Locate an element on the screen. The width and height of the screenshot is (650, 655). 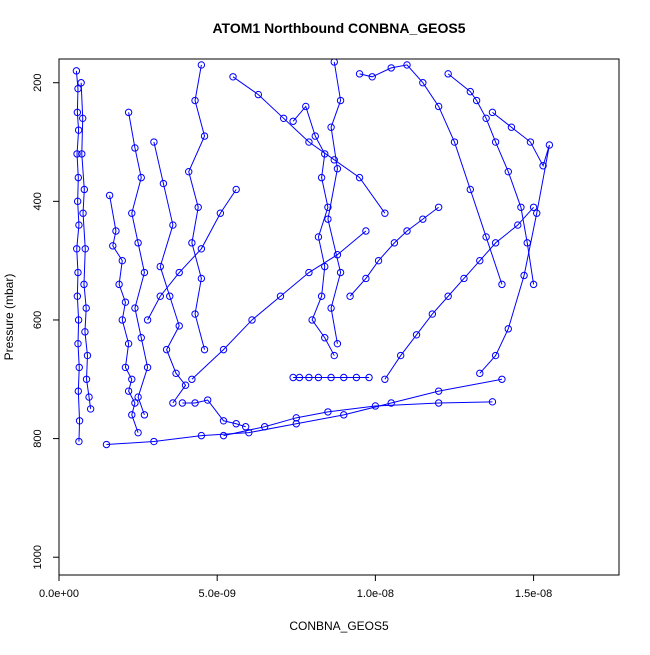
y-tick-label-2: 400 is located at coordinates (38, 201).